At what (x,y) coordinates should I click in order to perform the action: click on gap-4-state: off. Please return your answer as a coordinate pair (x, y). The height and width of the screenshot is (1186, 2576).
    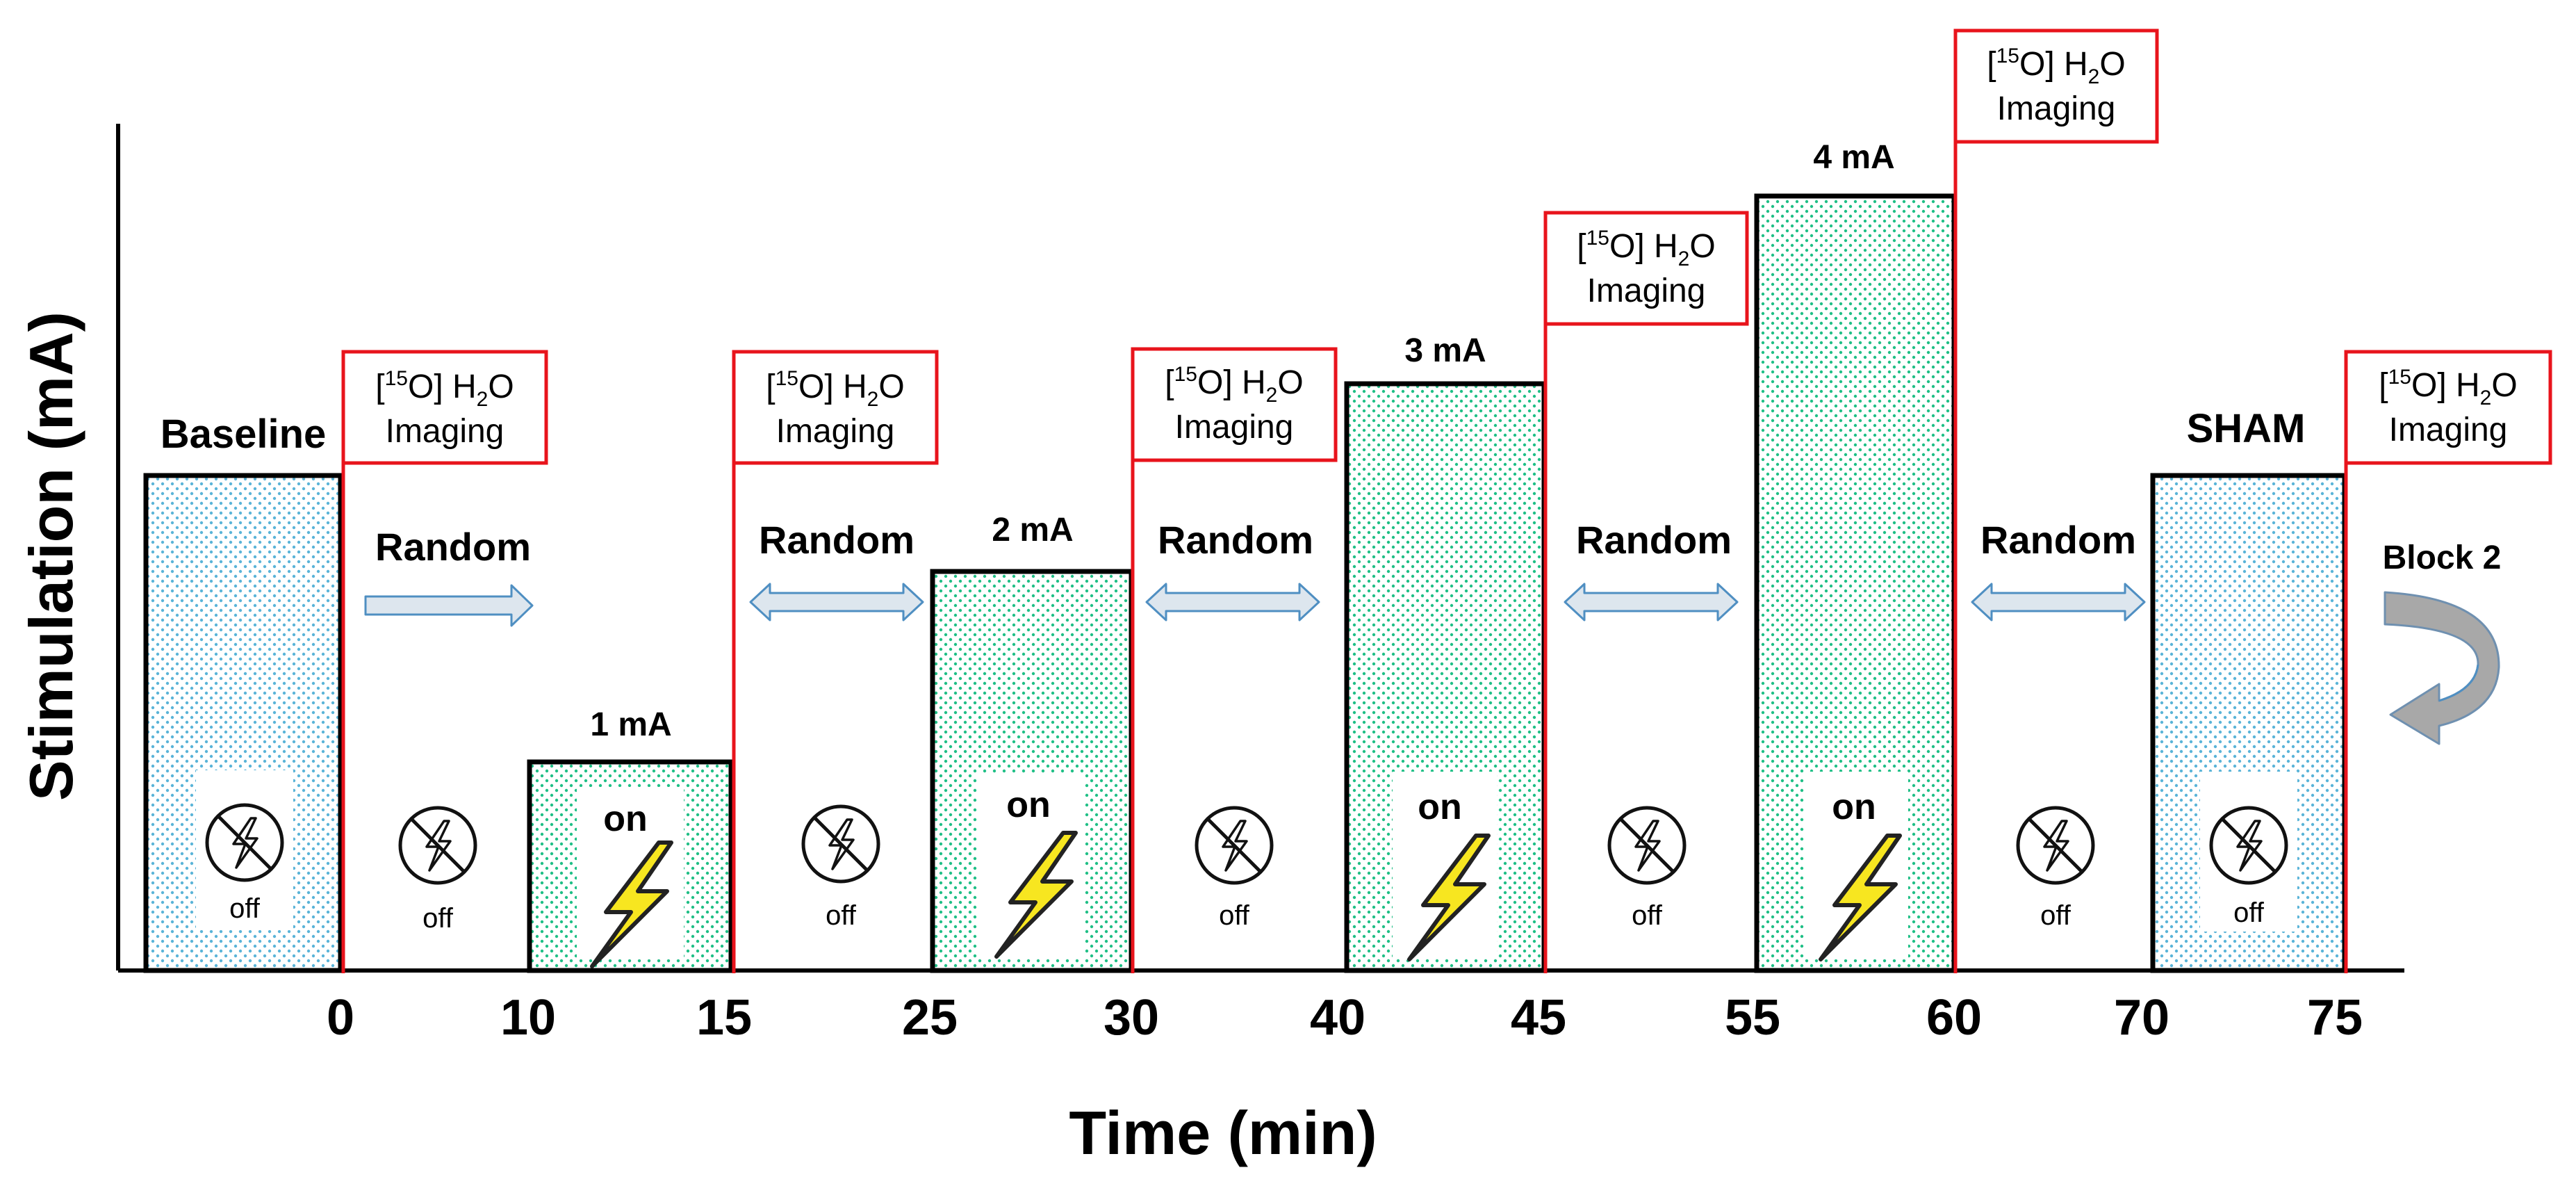
    Looking at the image, I should click on (1647, 916).